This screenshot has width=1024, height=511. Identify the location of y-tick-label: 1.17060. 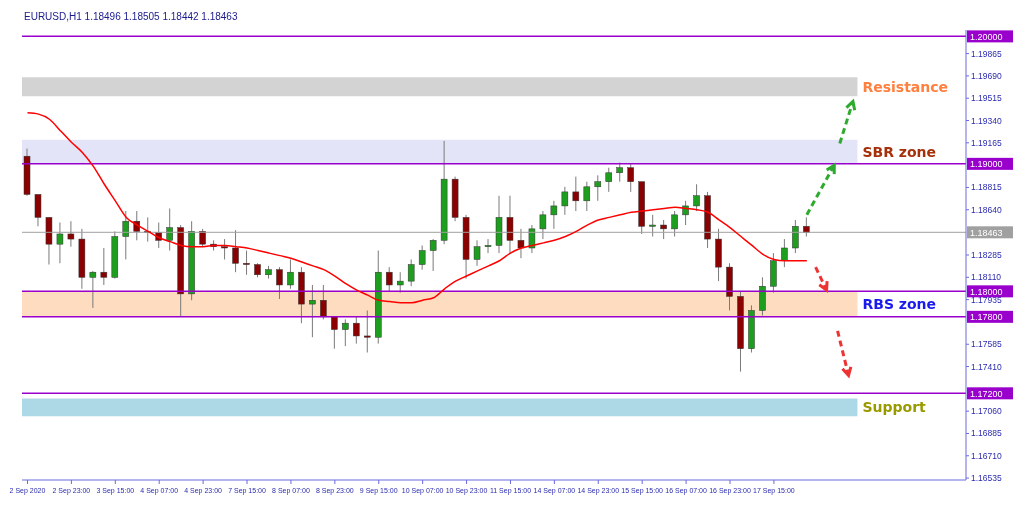
(986, 411).